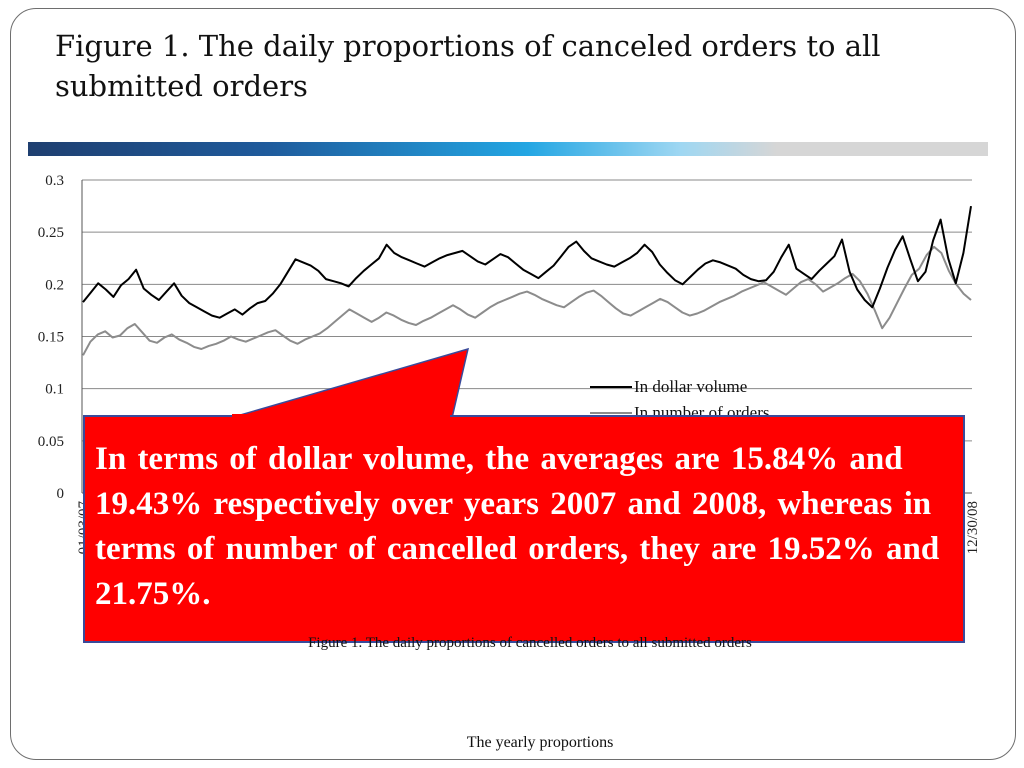  Describe the element at coordinates (690, 386) in the screenshot. I see `legend-label: In dollar volume` at that location.